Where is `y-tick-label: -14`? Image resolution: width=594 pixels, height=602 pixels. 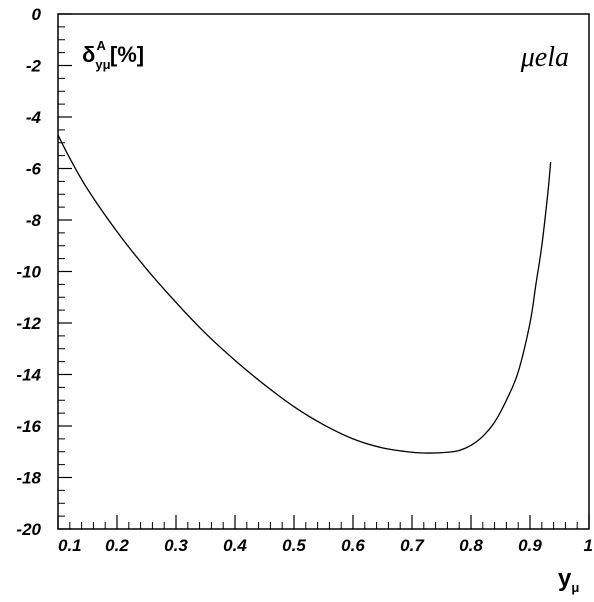 y-tick-label: -14 is located at coordinates (28, 375).